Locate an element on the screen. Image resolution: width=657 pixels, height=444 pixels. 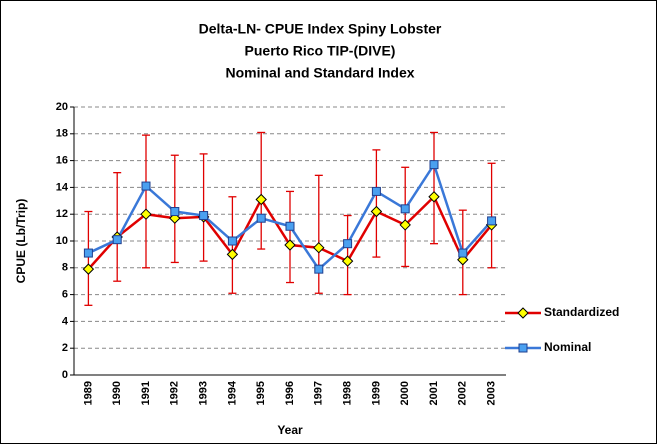
x-tick-label: 1998 is located at coordinates (348, 393).